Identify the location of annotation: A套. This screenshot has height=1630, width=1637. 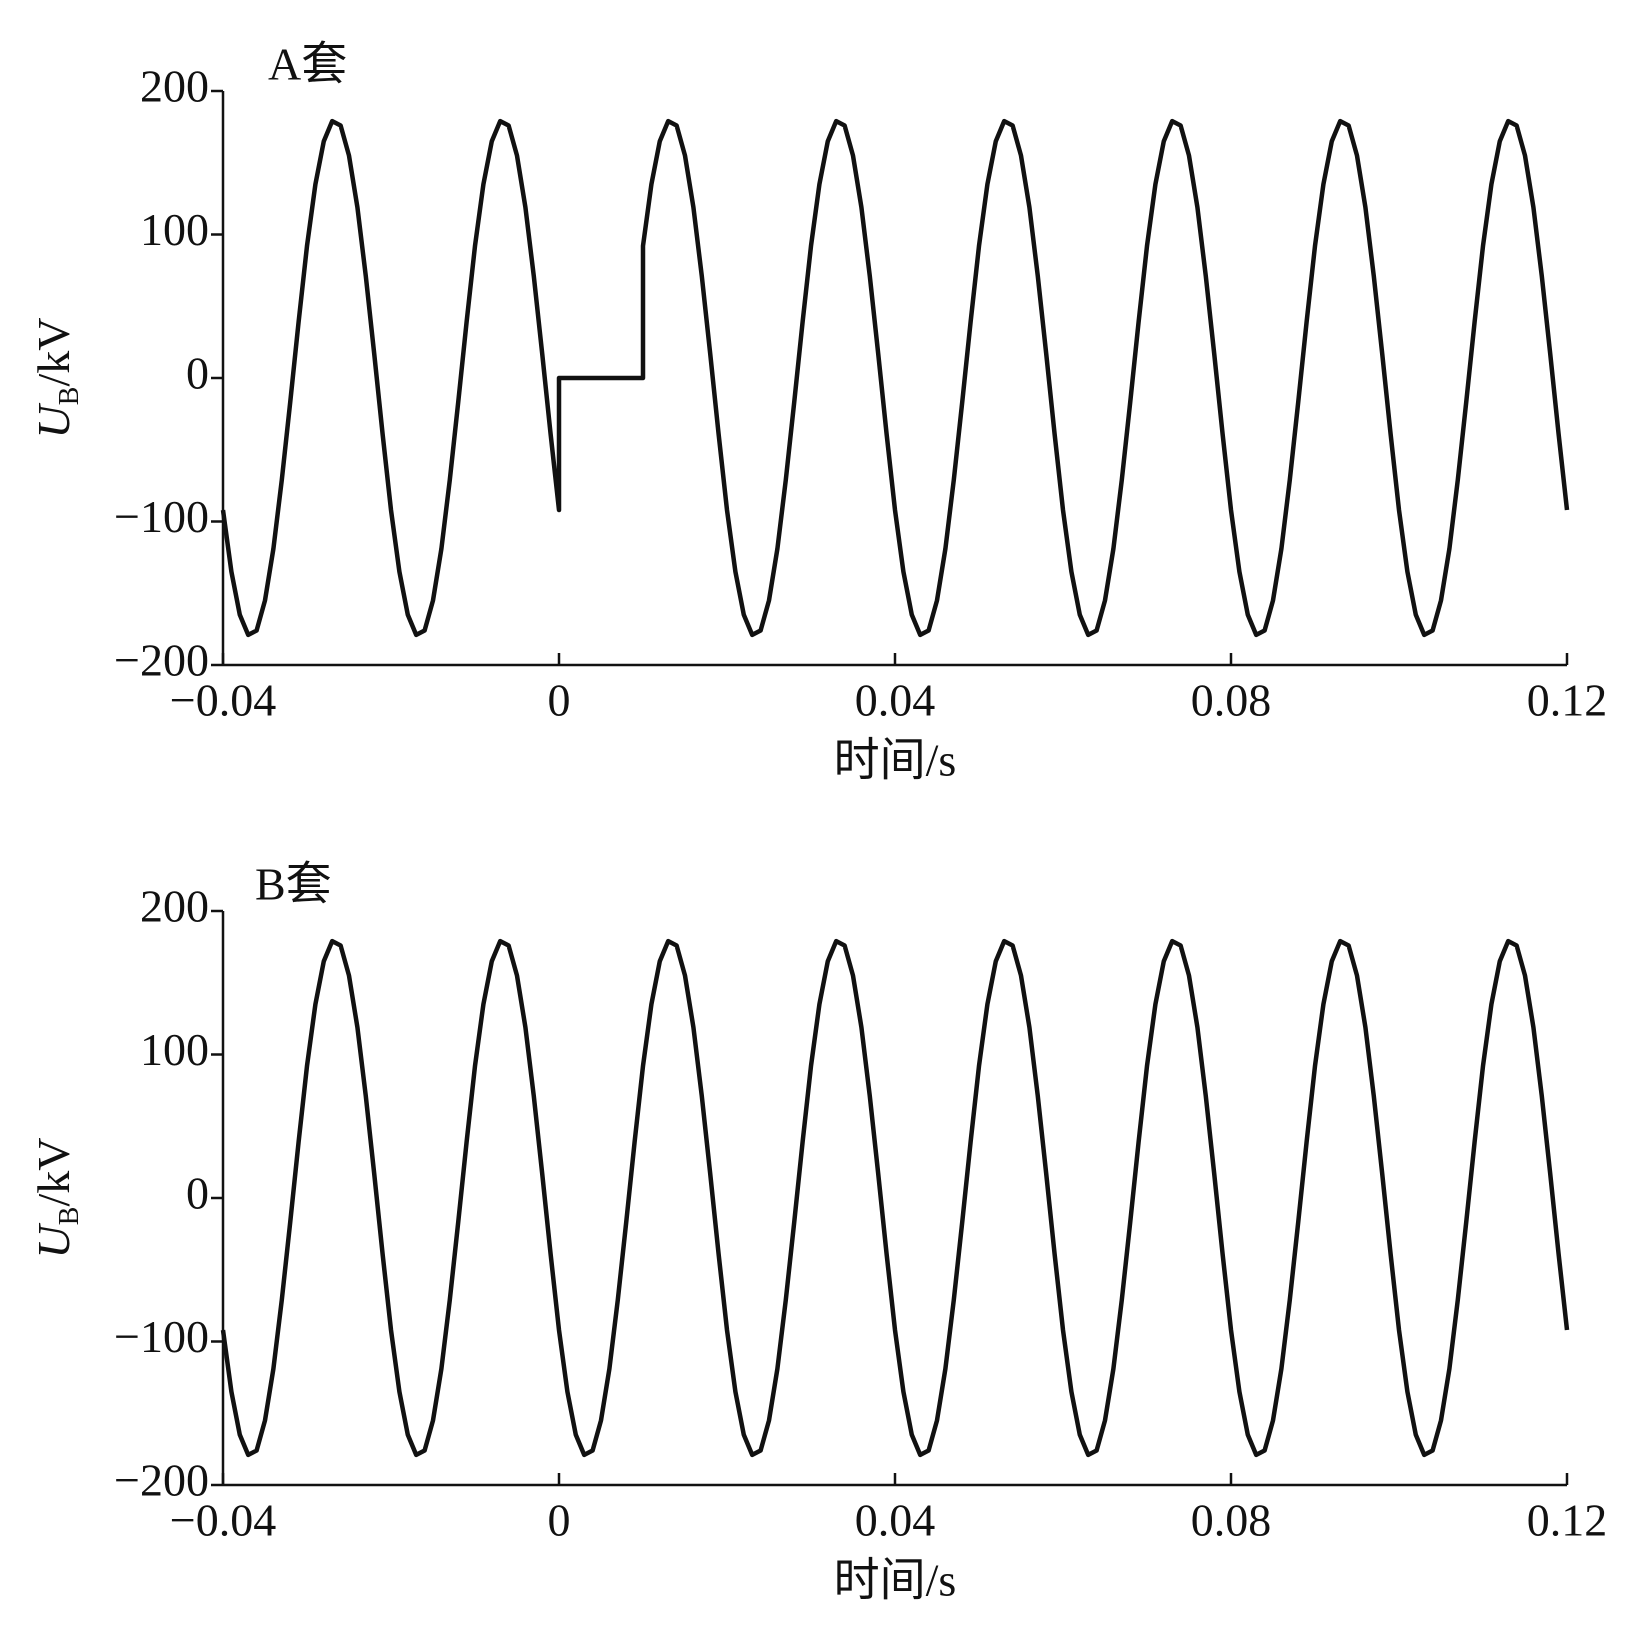
(307, 64).